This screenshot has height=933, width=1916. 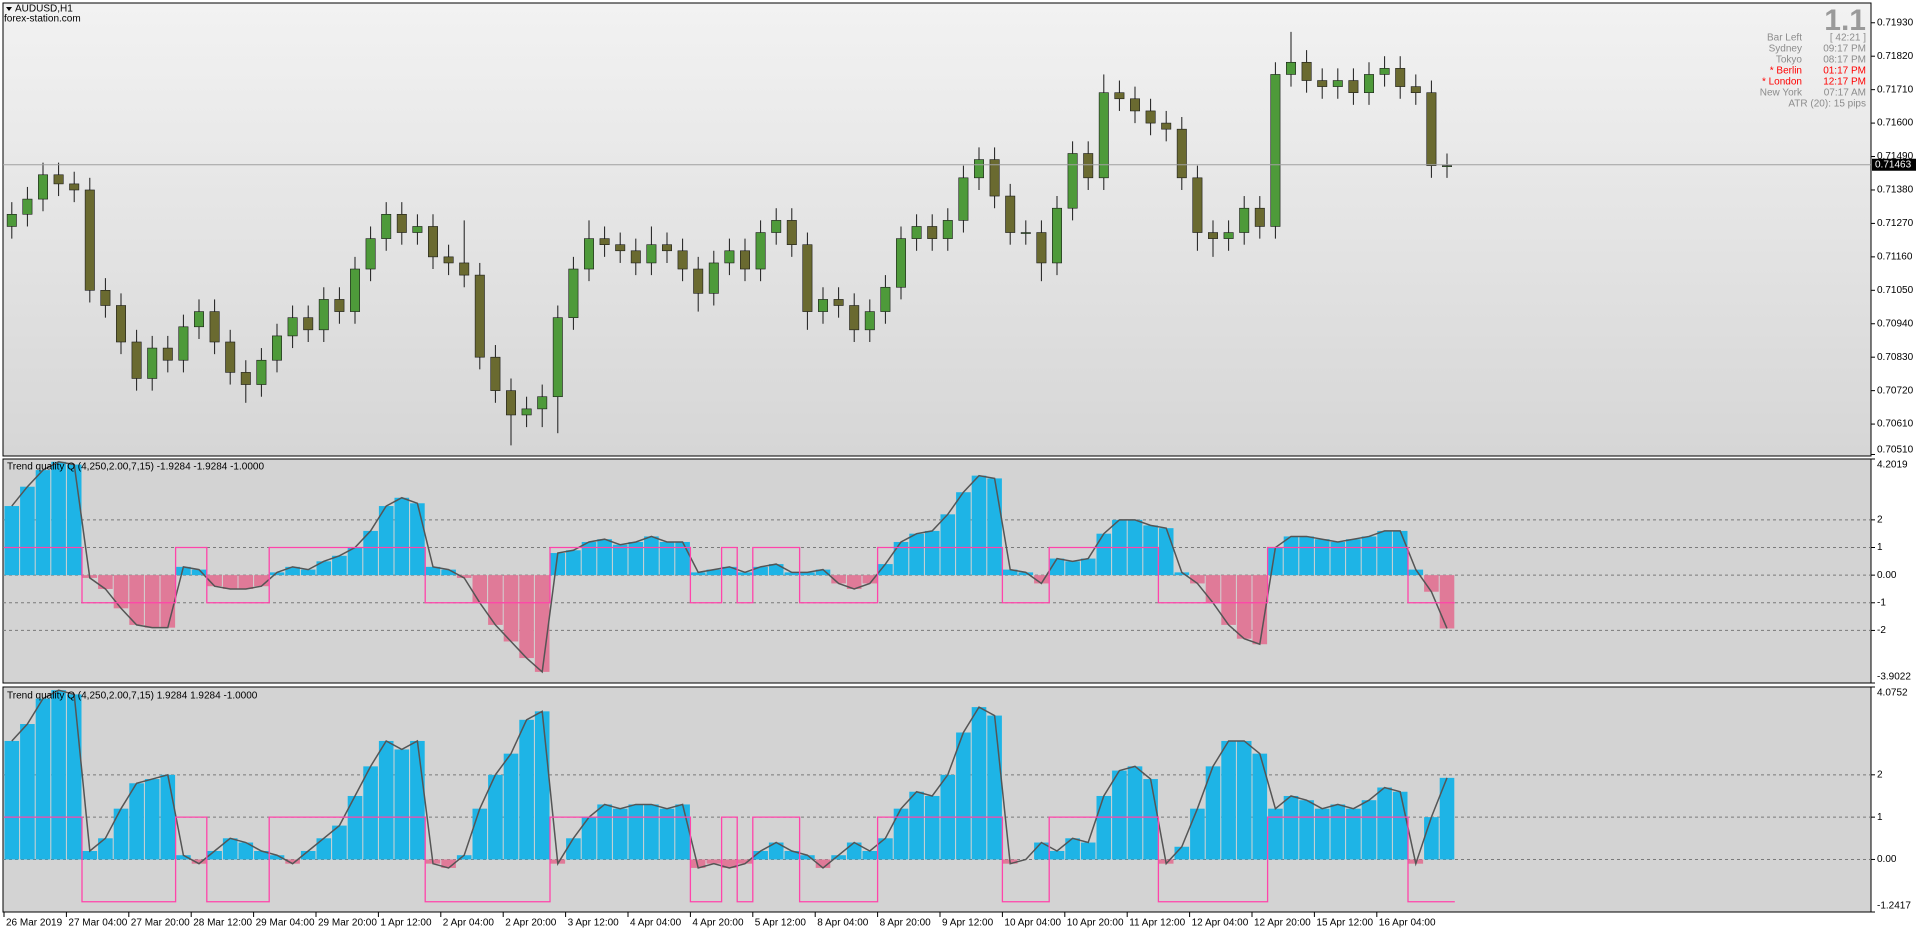 What do you see at coordinates (729, 779) in the screenshot?
I see `histogram-outline` at bounding box center [729, 779].